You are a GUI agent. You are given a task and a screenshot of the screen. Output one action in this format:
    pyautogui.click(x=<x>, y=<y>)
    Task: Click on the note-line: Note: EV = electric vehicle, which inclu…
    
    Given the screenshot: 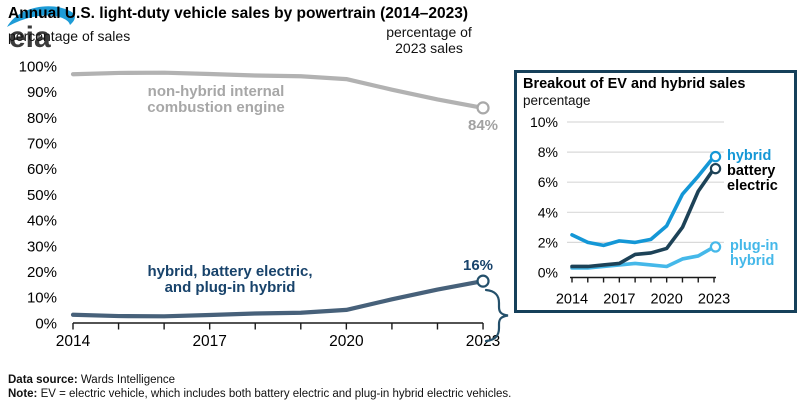 What is the action you would take?
    pyautogui.click(x=259, y=394)
    